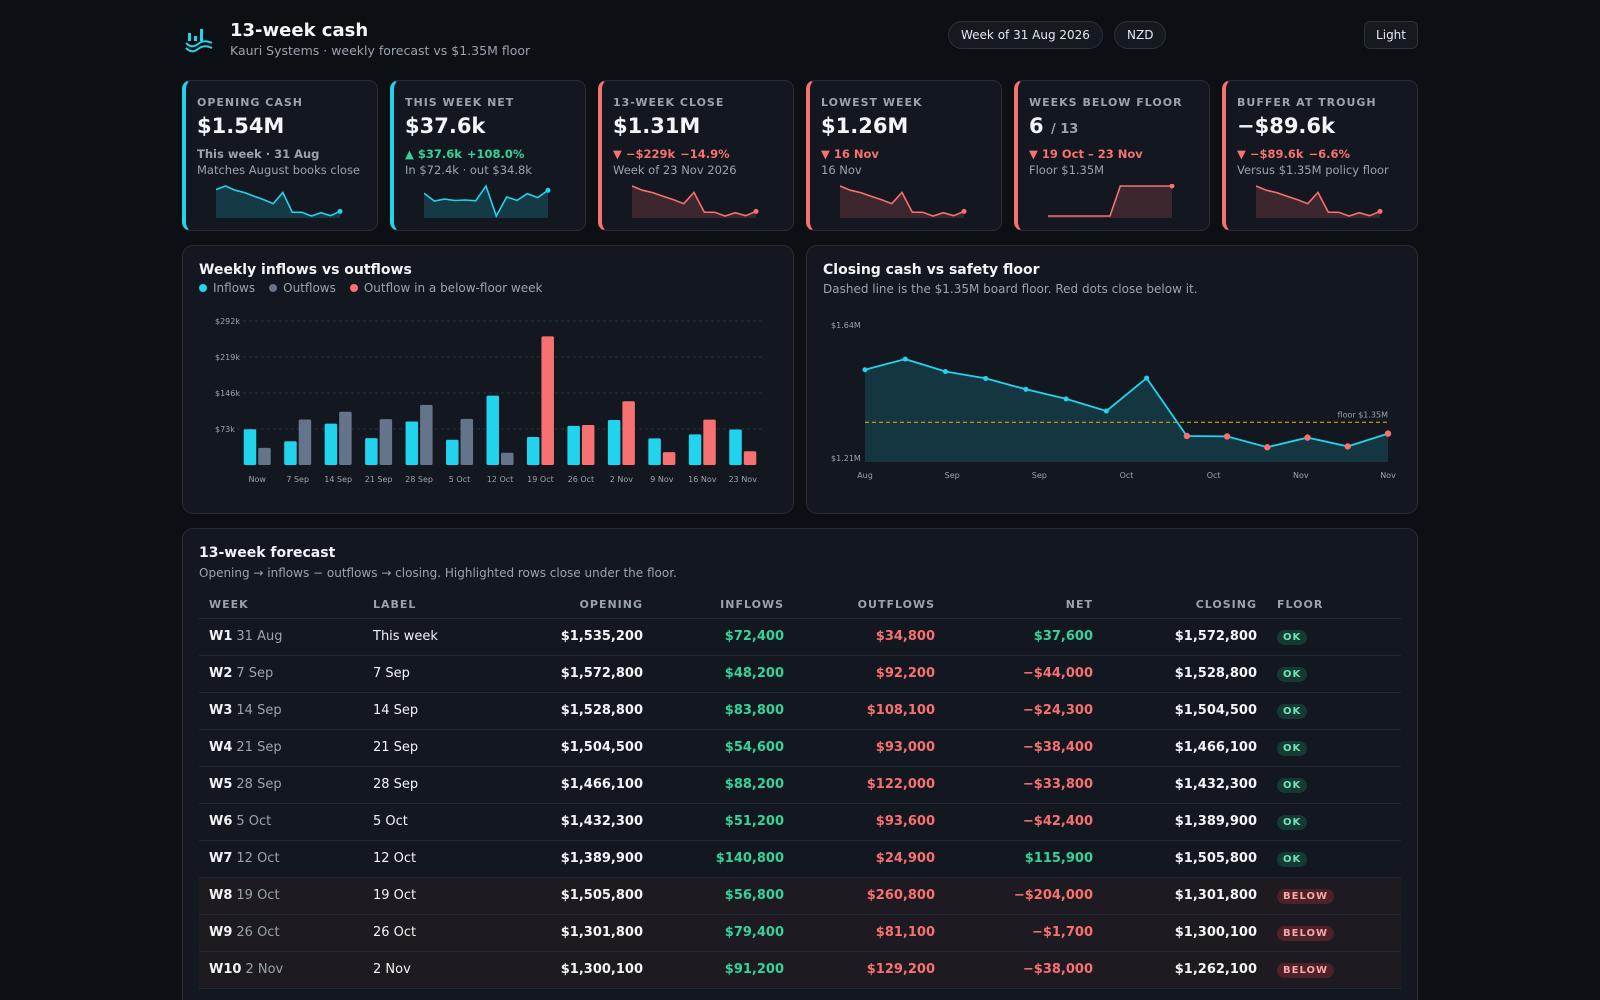 The height and width of the screenshot is (1000, 1600). I want to click on col-opening: OPENING, so click(573, 605).